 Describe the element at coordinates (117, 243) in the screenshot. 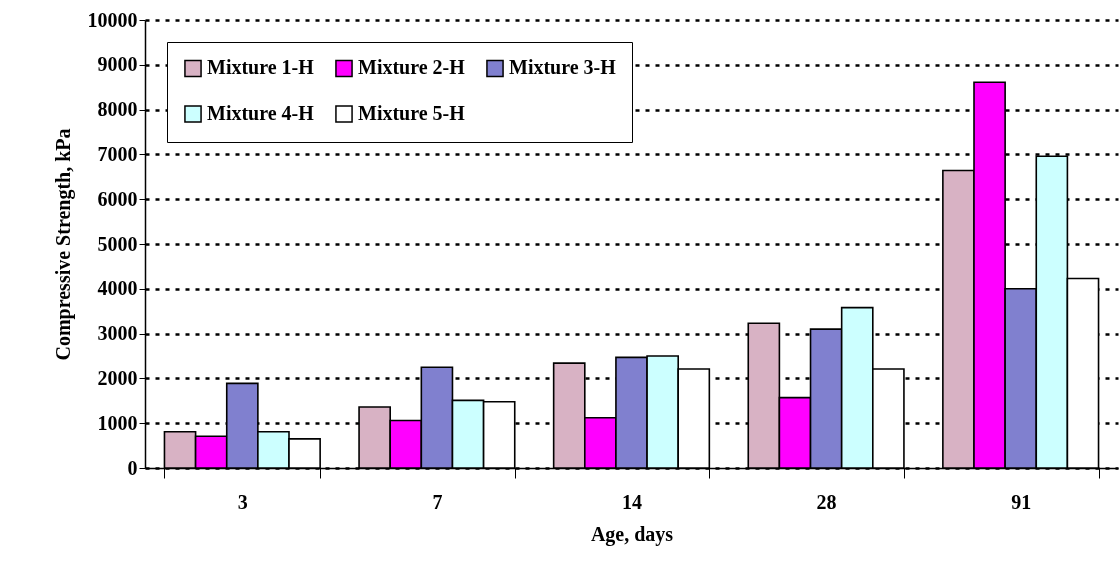

I see `y-tick-label: 5000` at that location.